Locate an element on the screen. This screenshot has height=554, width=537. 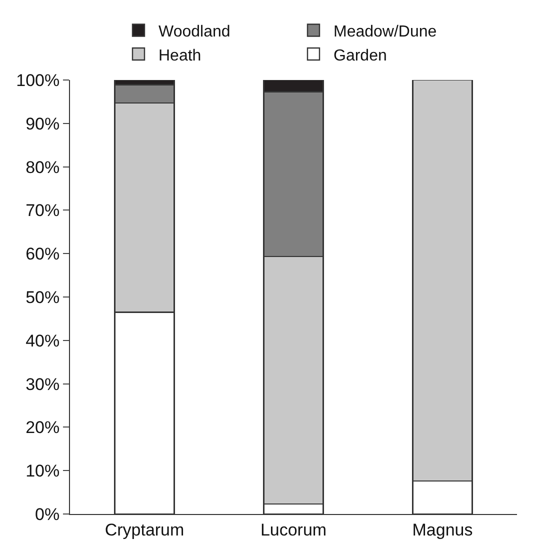
x-tick-label: Cryptarum is located at coordinates (144, 530).